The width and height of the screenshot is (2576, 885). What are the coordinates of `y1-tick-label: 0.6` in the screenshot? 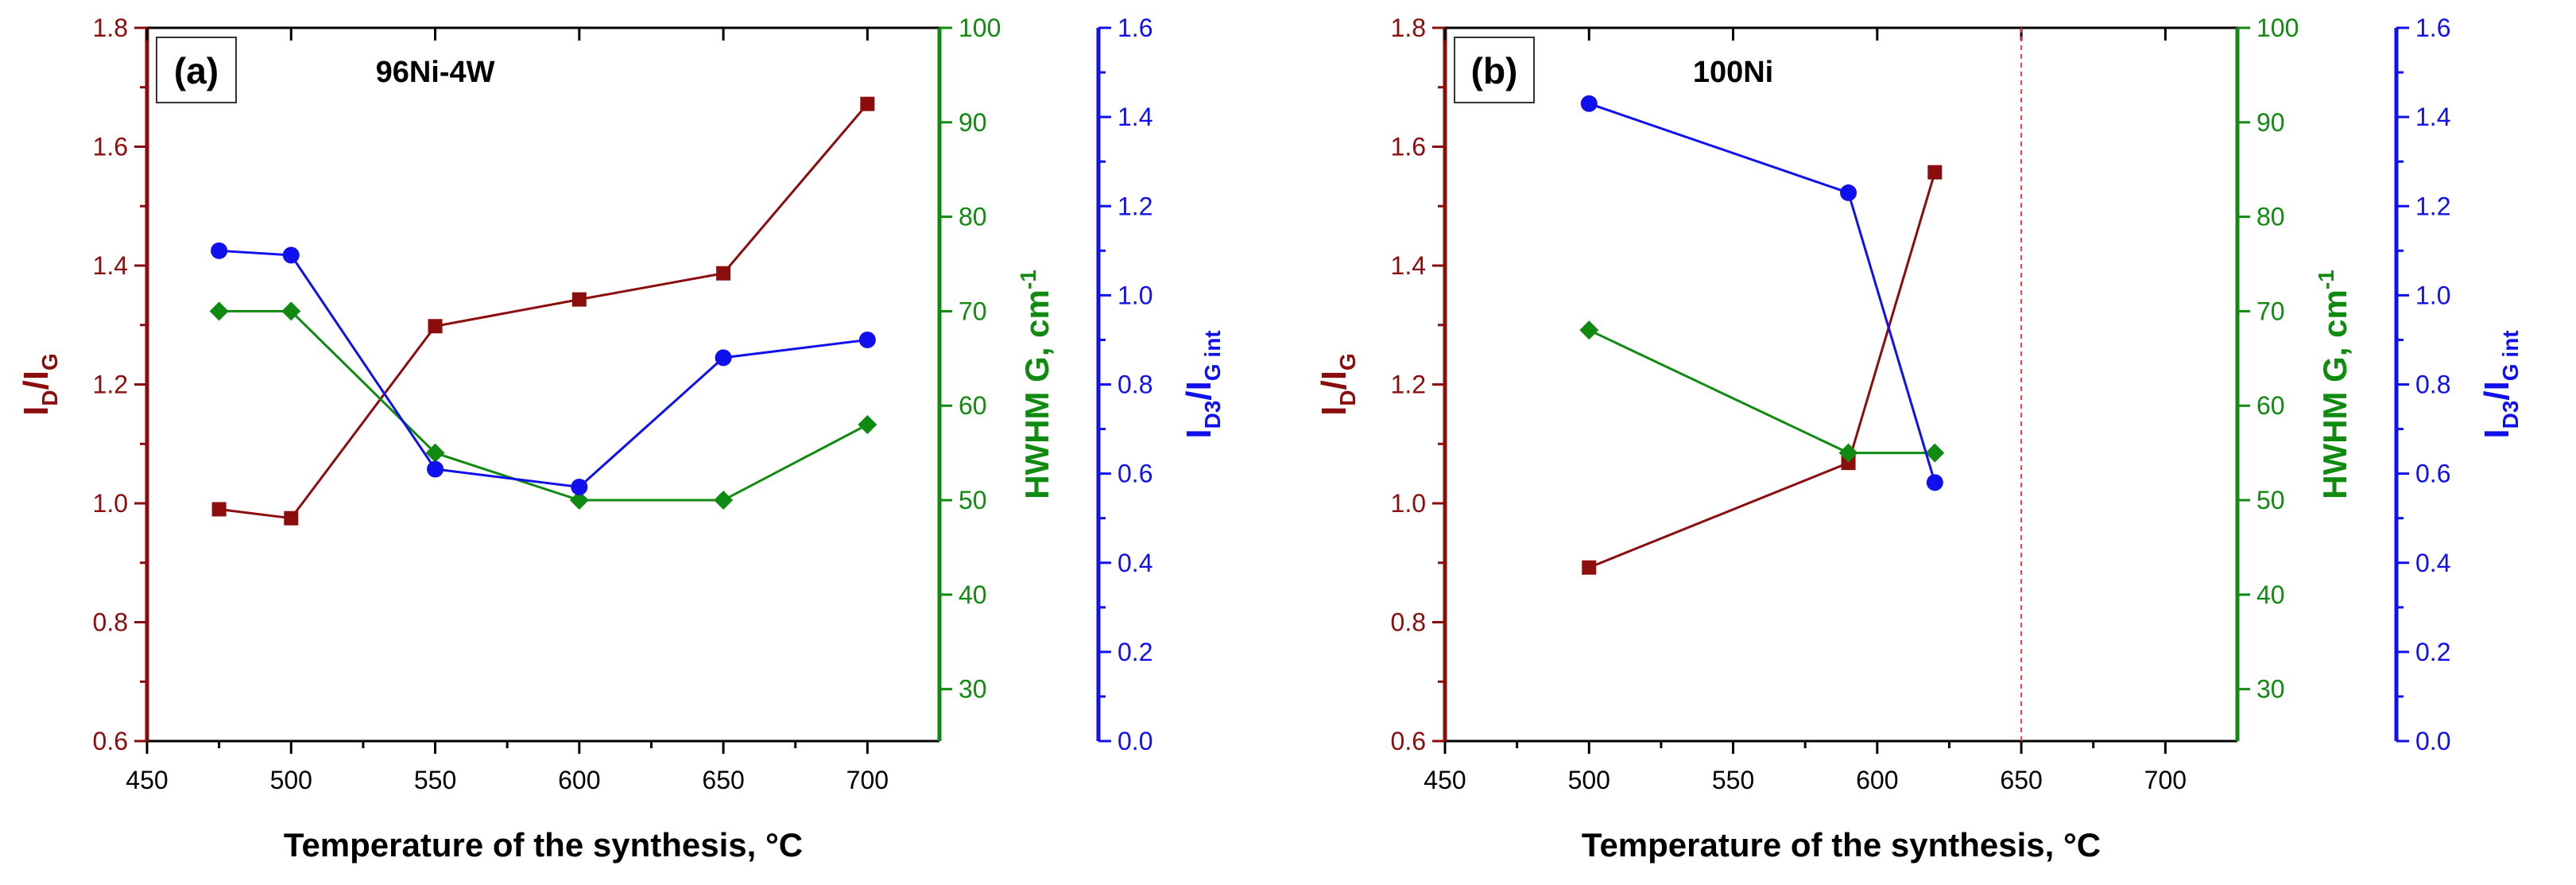 It's located at (1408, 741).